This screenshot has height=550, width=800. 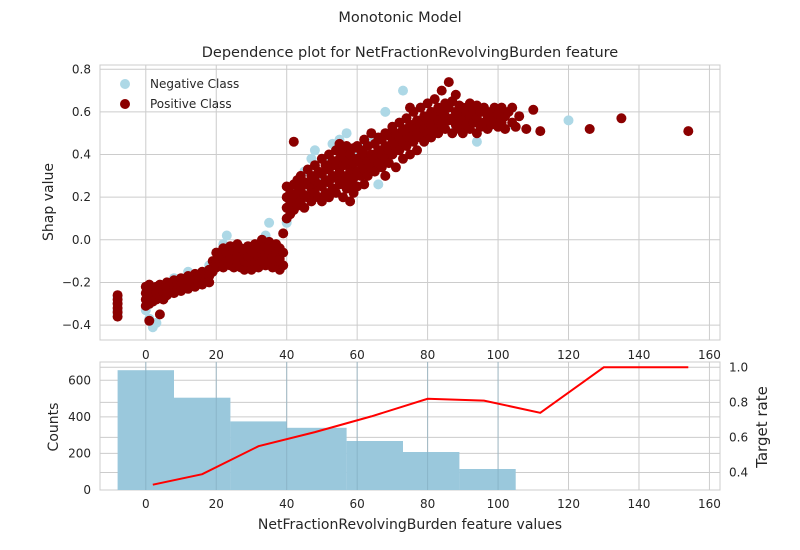 What do you see at coordinates (81, 197) in the screenshot?
I see `y-tick-label: 0.2` at bounding box center [81, 197].